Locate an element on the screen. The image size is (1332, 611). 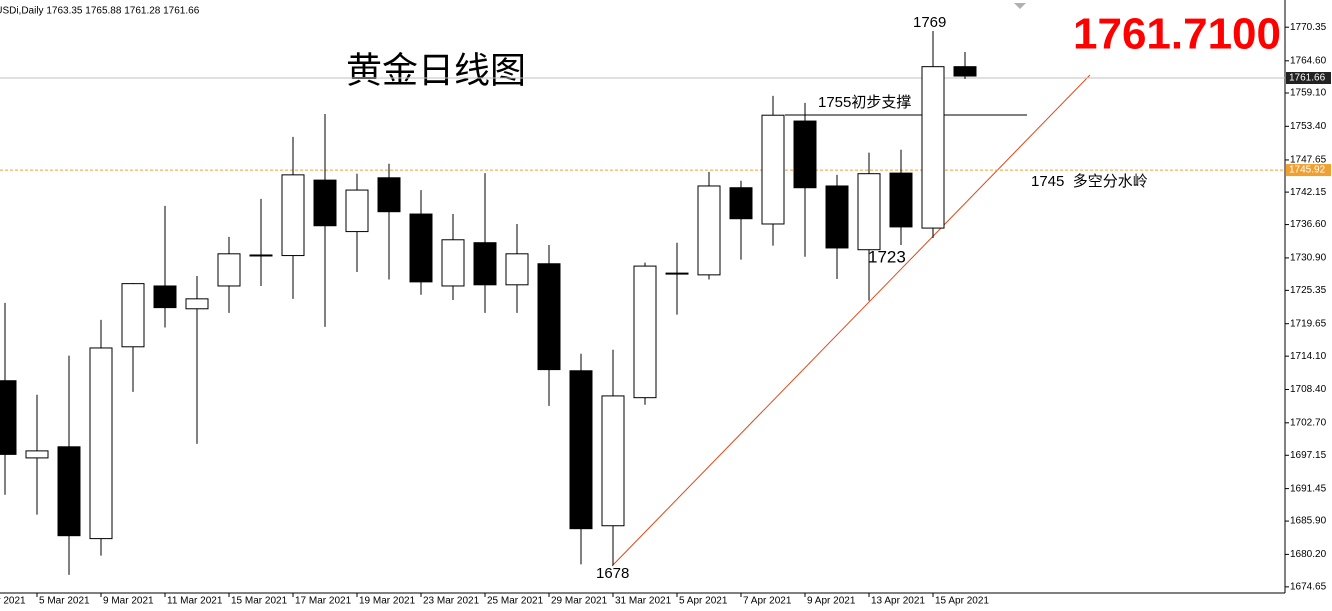
annotation: 1769 is located at coordinates (929, 22).